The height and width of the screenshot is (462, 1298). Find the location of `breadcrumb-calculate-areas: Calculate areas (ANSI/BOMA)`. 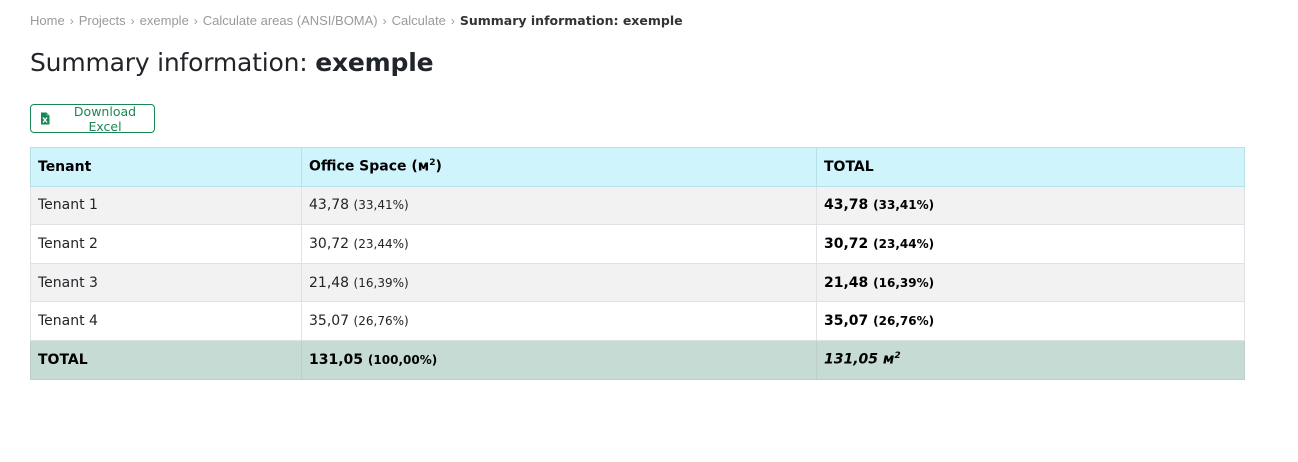

breadcrumb-calculate-areas: Calculate areas (ANSI/BOMA) is located at coordinates (290, 20).